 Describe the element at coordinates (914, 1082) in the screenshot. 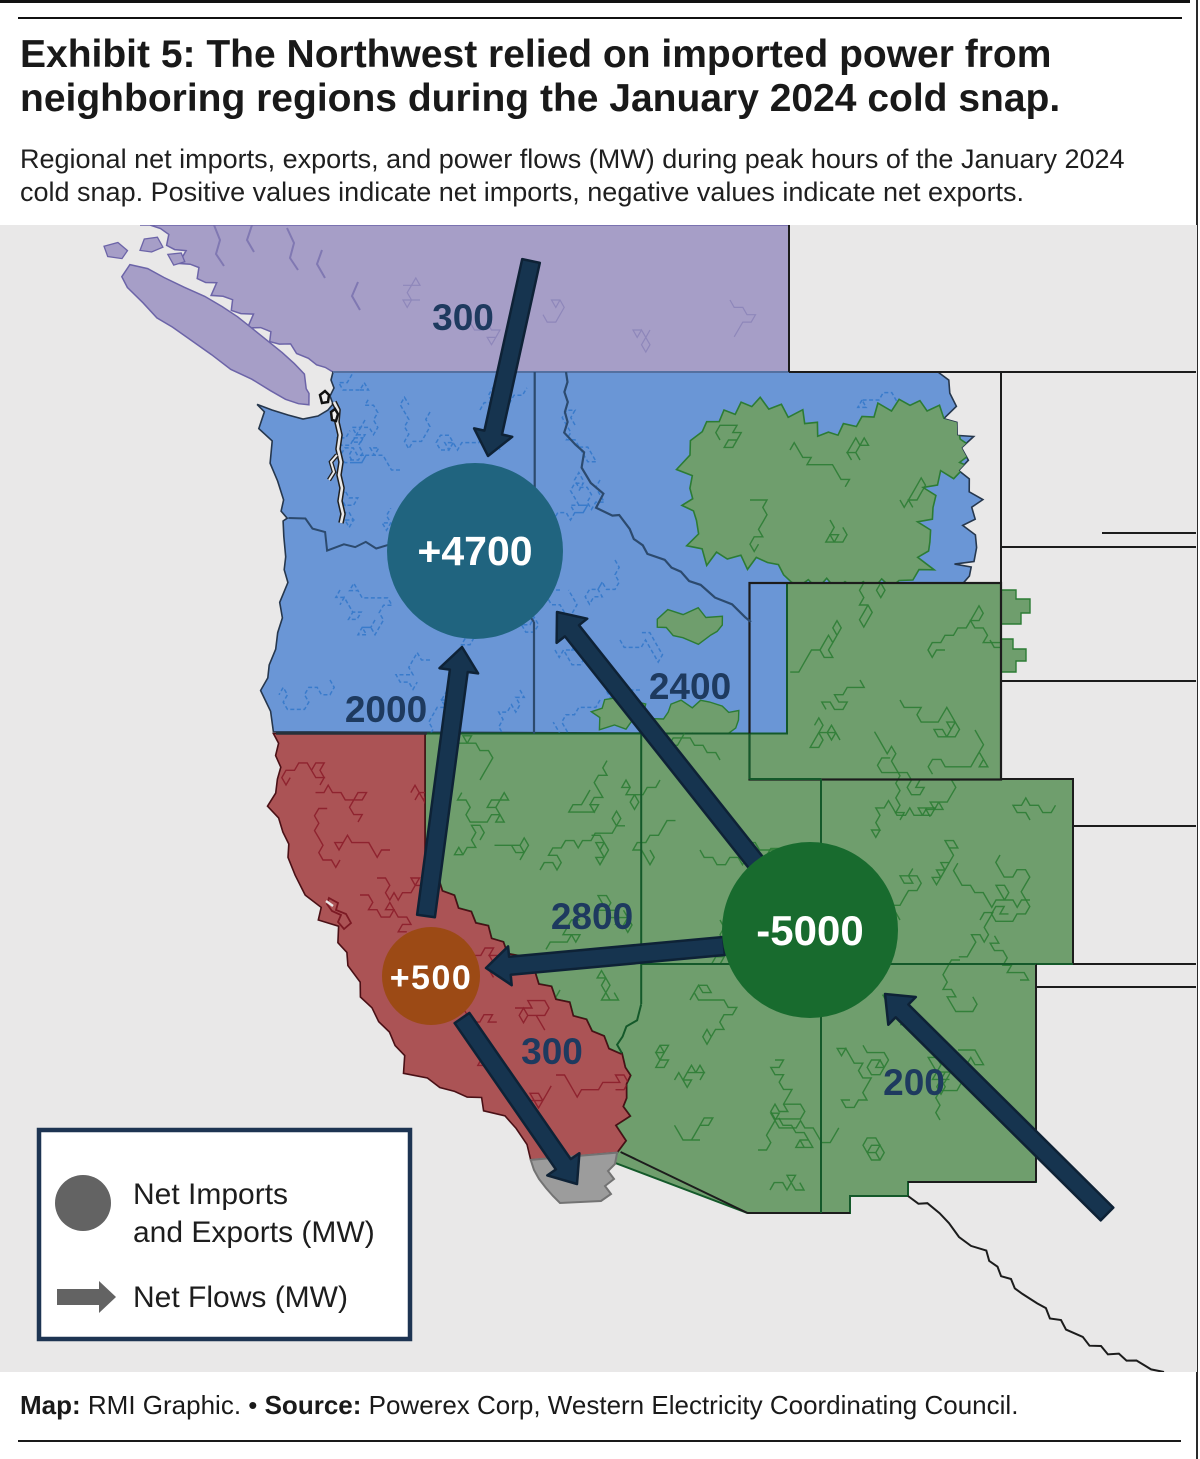

I see `svg-text: 200` at that location.